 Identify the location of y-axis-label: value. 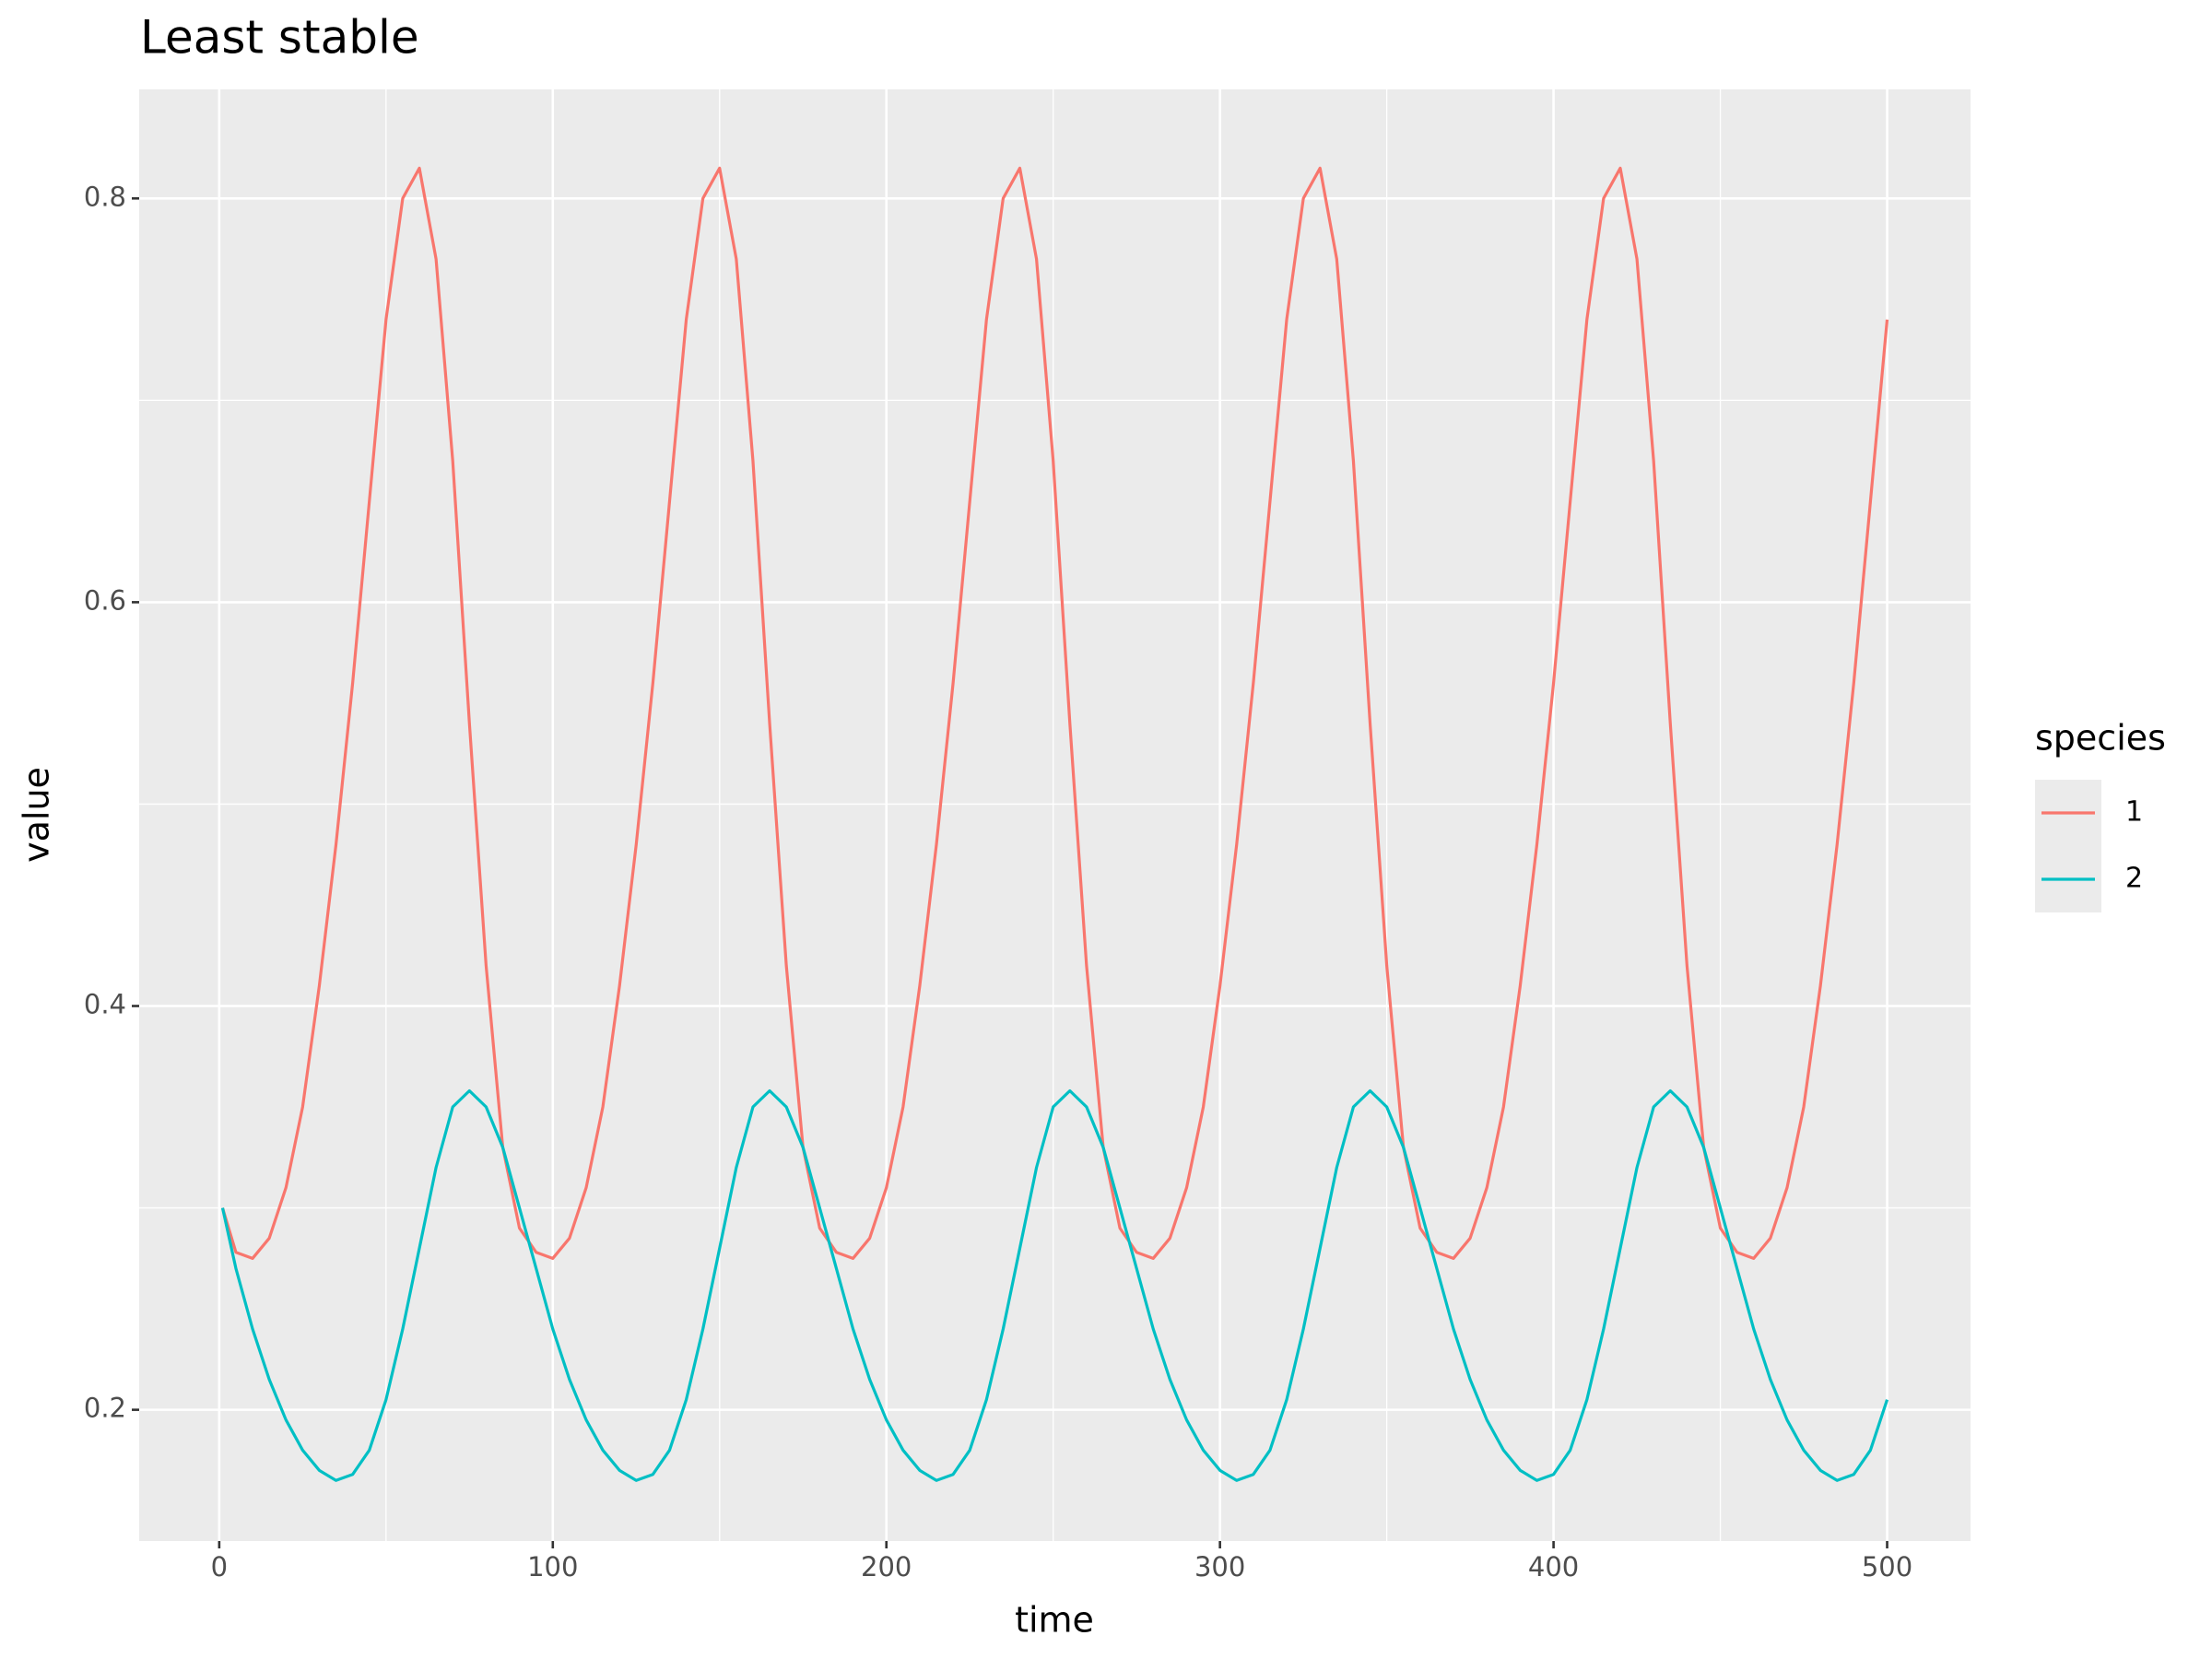
(37, 815).